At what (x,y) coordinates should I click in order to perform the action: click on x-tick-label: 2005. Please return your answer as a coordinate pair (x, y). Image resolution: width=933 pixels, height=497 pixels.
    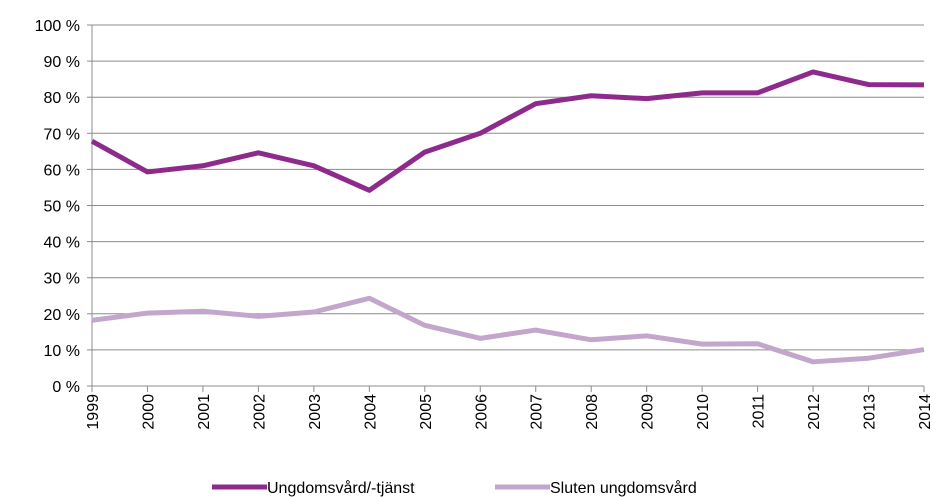
    Looking at the image, I should click on (426, 412).